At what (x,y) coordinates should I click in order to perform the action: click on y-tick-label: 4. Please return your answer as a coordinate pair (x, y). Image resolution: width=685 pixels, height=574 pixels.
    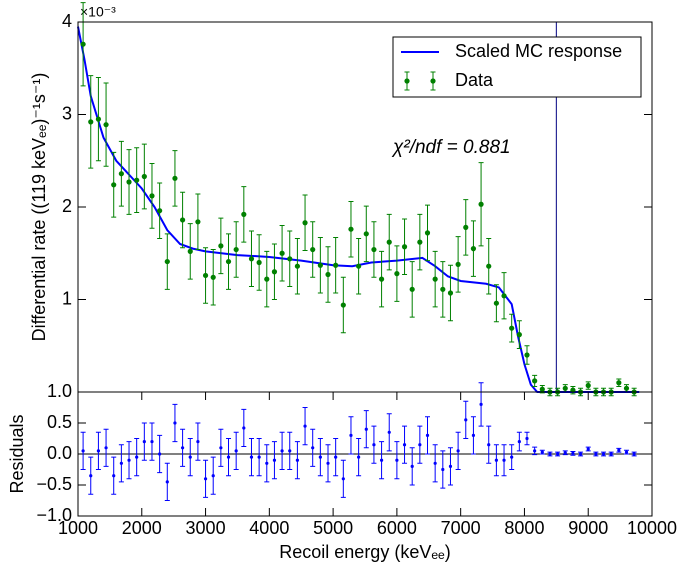
    Looking at the image, I should click on (67, 21).